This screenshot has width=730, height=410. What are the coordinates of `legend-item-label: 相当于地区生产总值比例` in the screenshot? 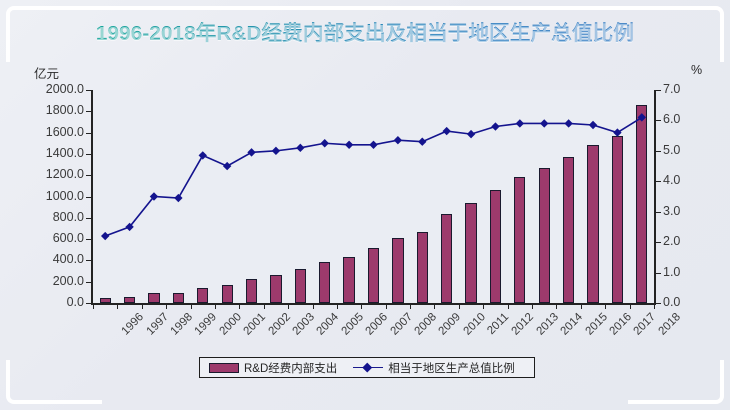 It's located at (451, 368).